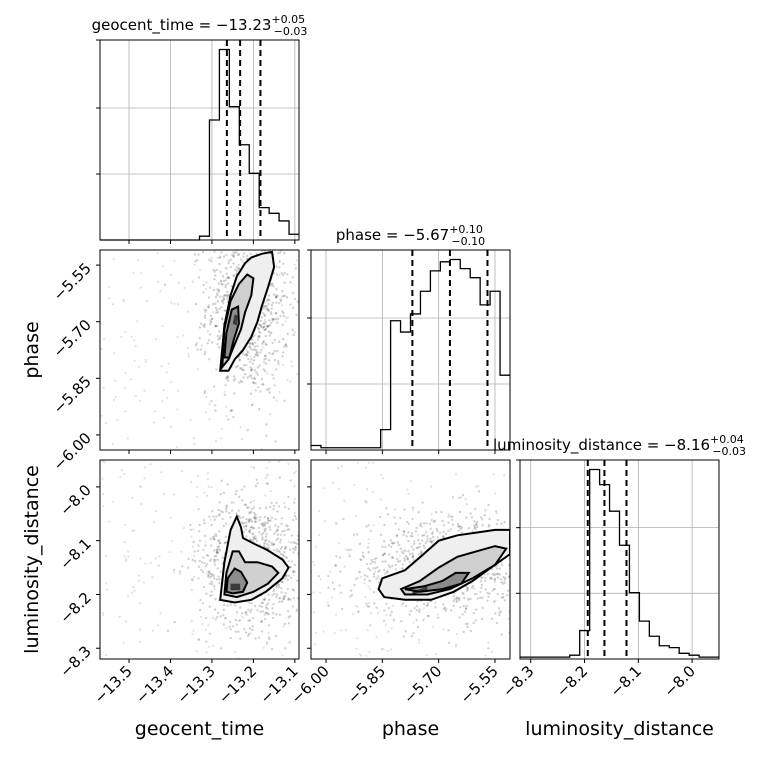 The width and height of the screenshot is (760, 760). I want to click on contour-fill-core-luminosity_distance-vs-geocent_time, so click(235, 587).